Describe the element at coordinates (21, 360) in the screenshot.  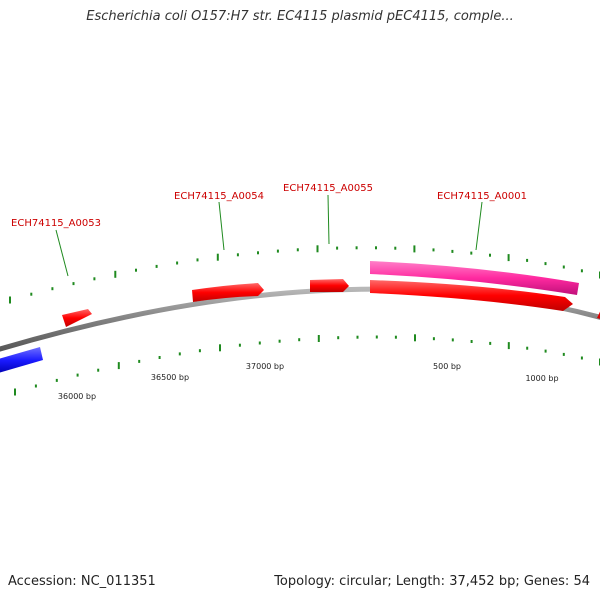
I see `gene-reverse-blue` at that location.